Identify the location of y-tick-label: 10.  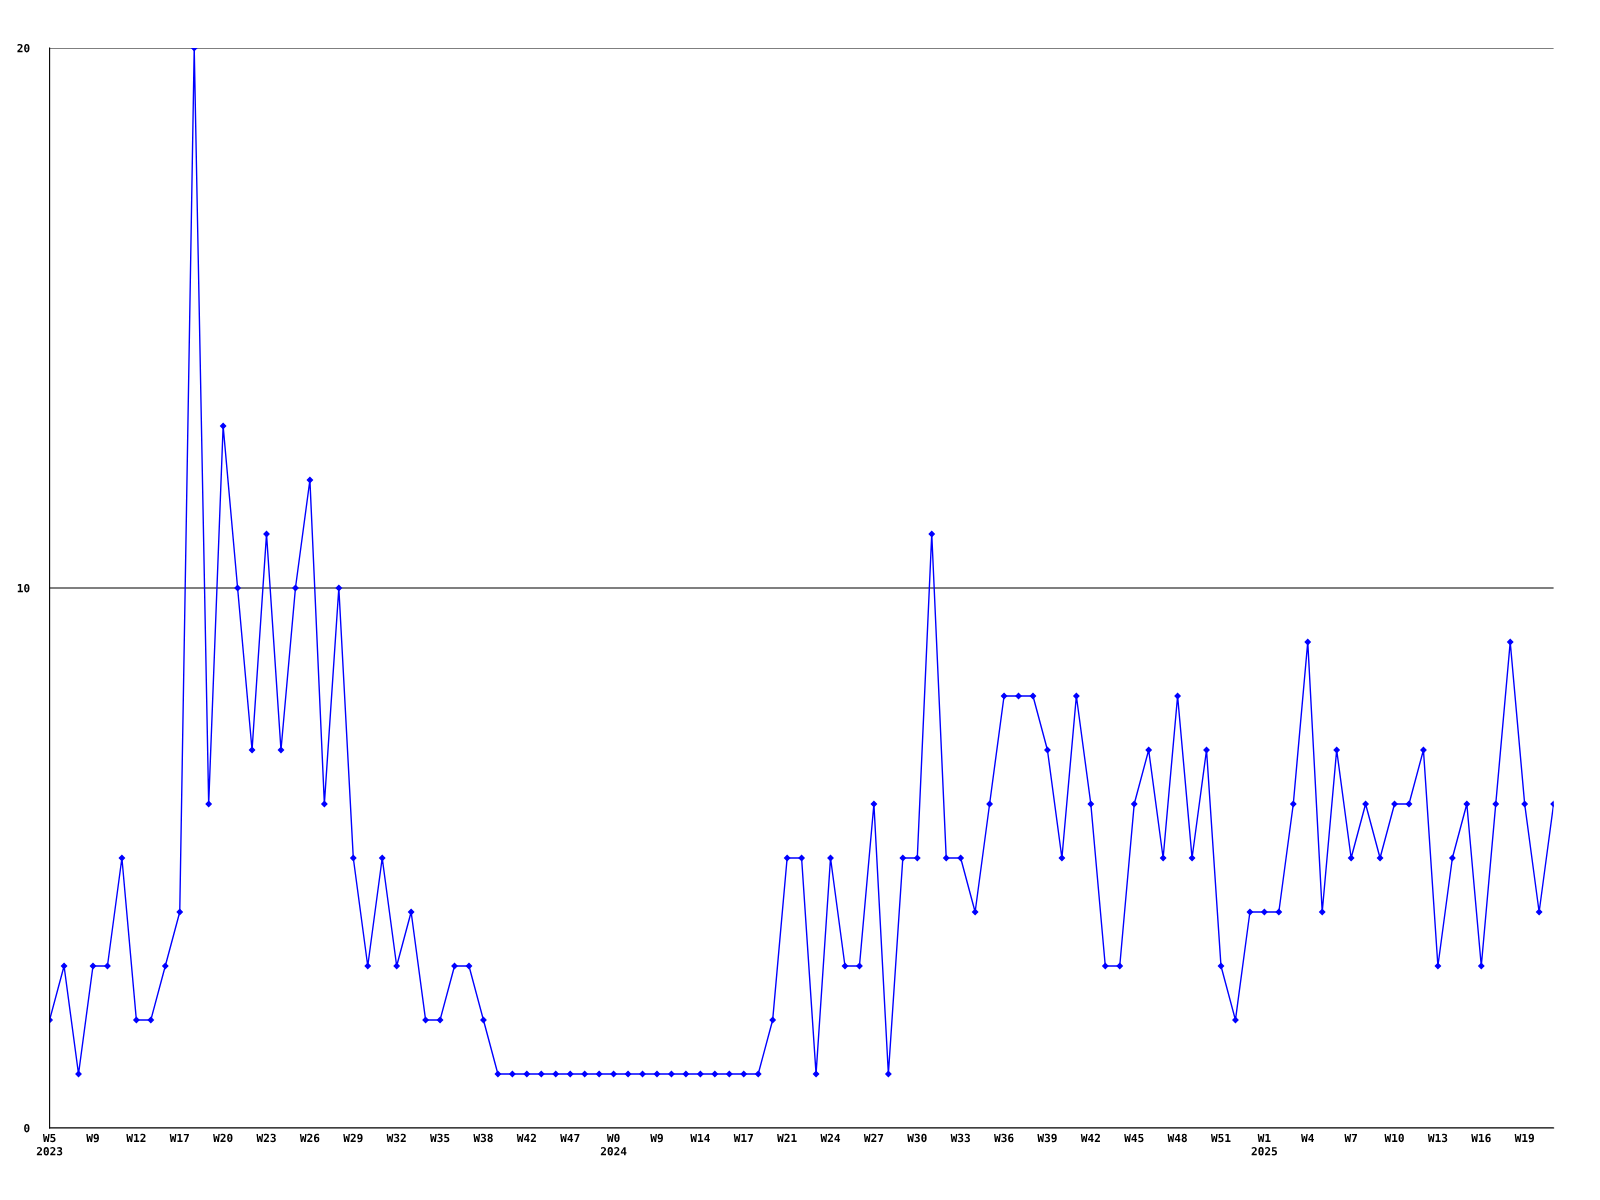
(23, 588).